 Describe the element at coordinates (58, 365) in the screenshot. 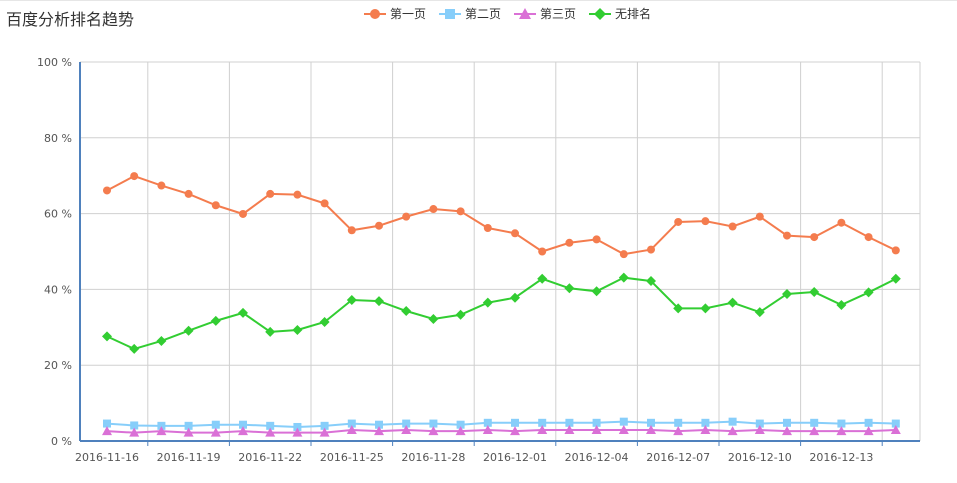

I see `y-tick-label: 20 %` at that location.